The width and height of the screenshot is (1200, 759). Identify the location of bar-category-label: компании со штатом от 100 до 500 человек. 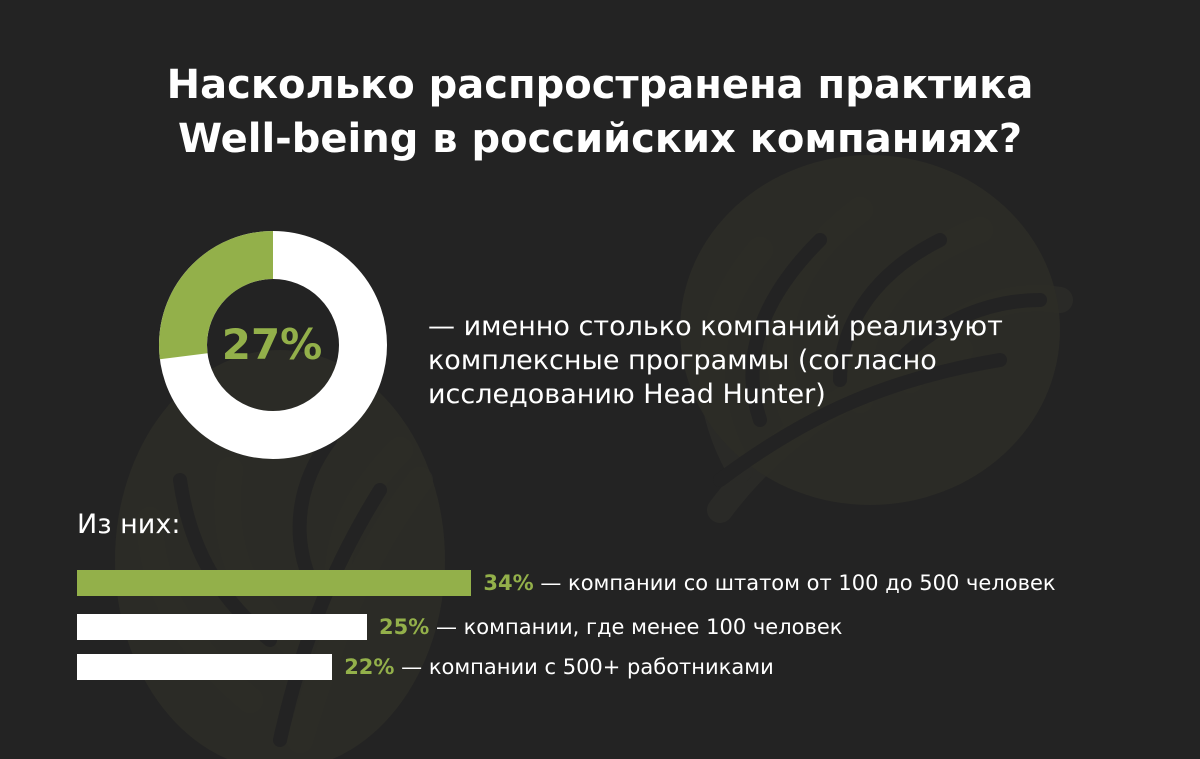
(812, 583).